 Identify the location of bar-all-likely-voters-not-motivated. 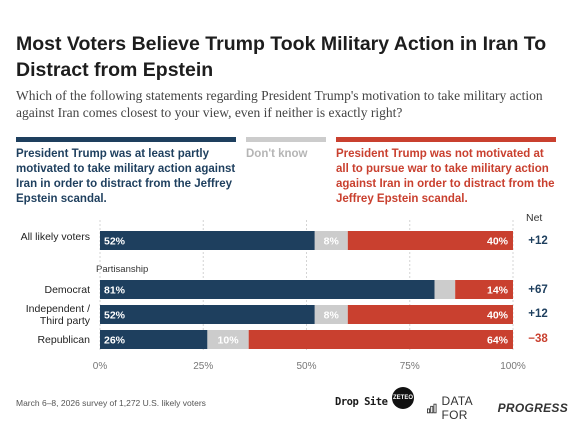
(430, 240).